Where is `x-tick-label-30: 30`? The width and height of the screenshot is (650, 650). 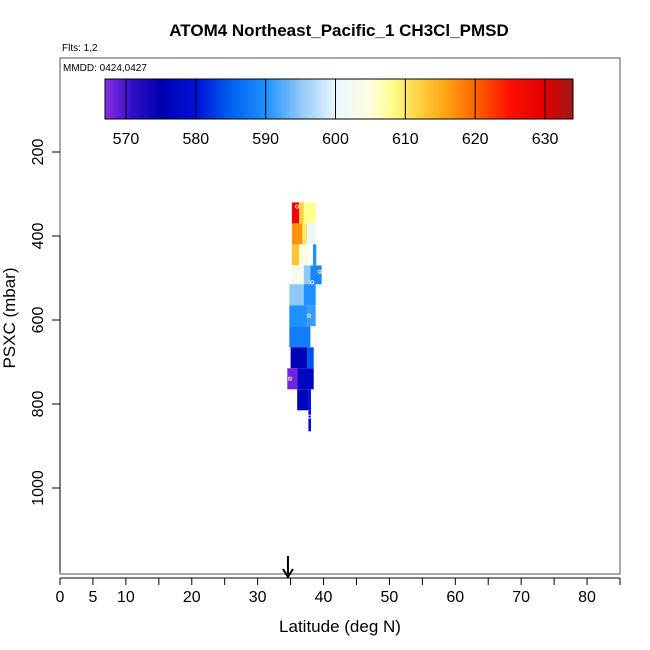 x-tick-label-30: 30 is located at coordinates (258, 597).